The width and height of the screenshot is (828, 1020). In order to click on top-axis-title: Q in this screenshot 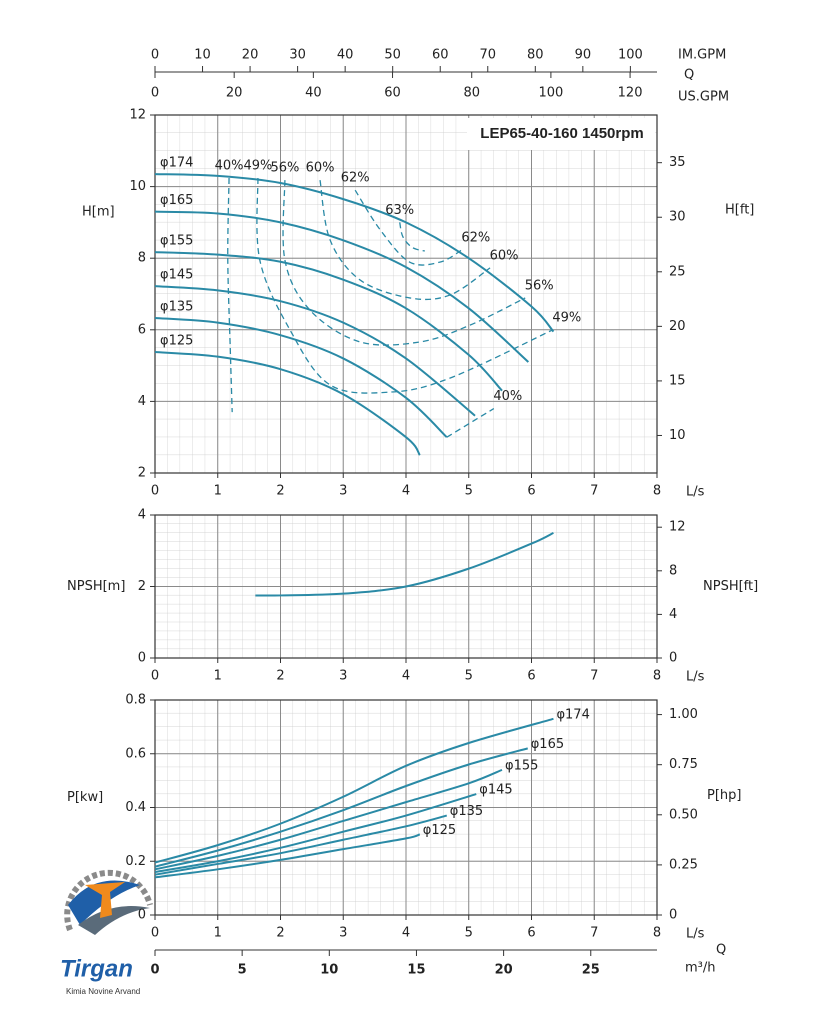, I will do `click(689, 75)`.